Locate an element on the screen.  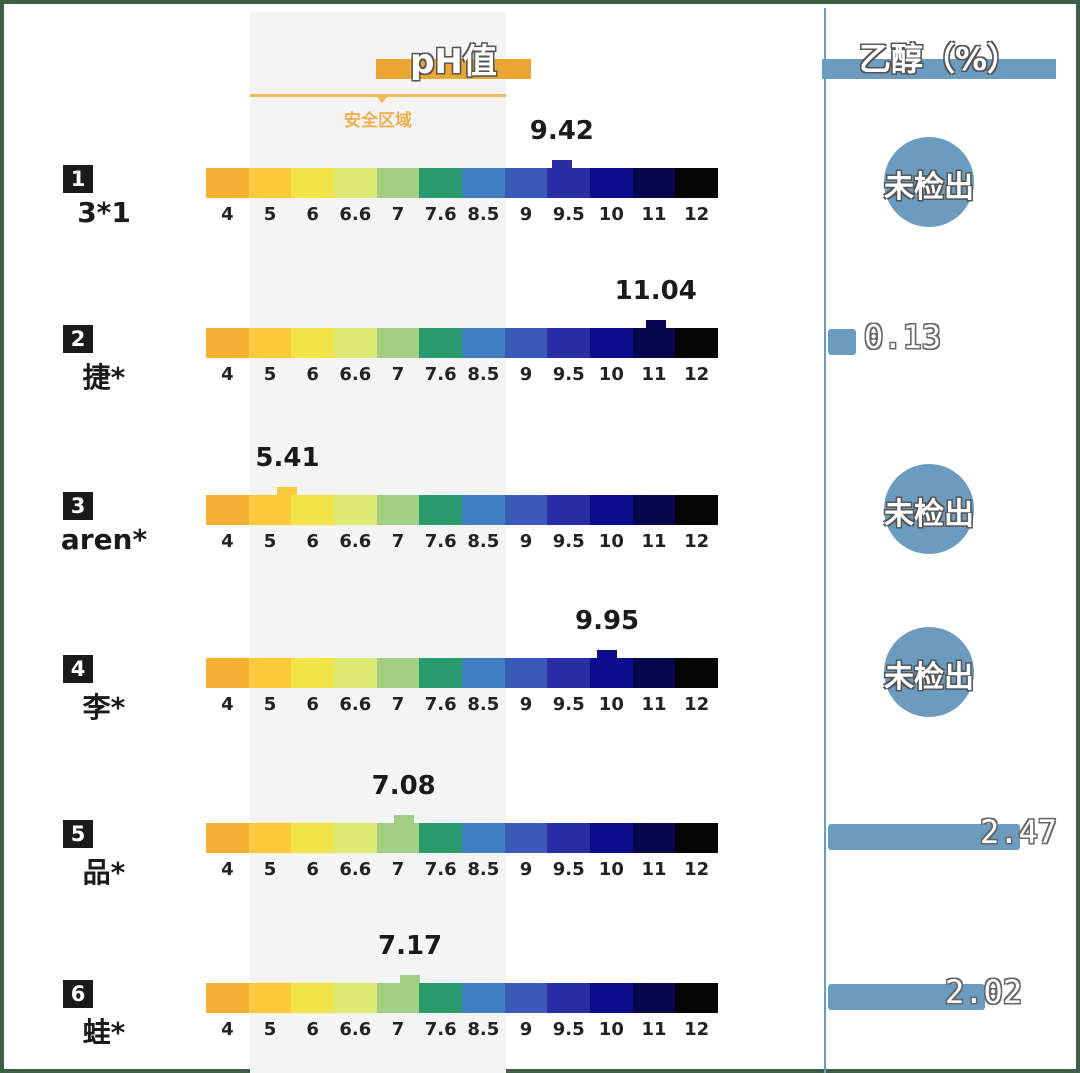
not-detected-label: 未检出 is located at coordinates (929, 187).